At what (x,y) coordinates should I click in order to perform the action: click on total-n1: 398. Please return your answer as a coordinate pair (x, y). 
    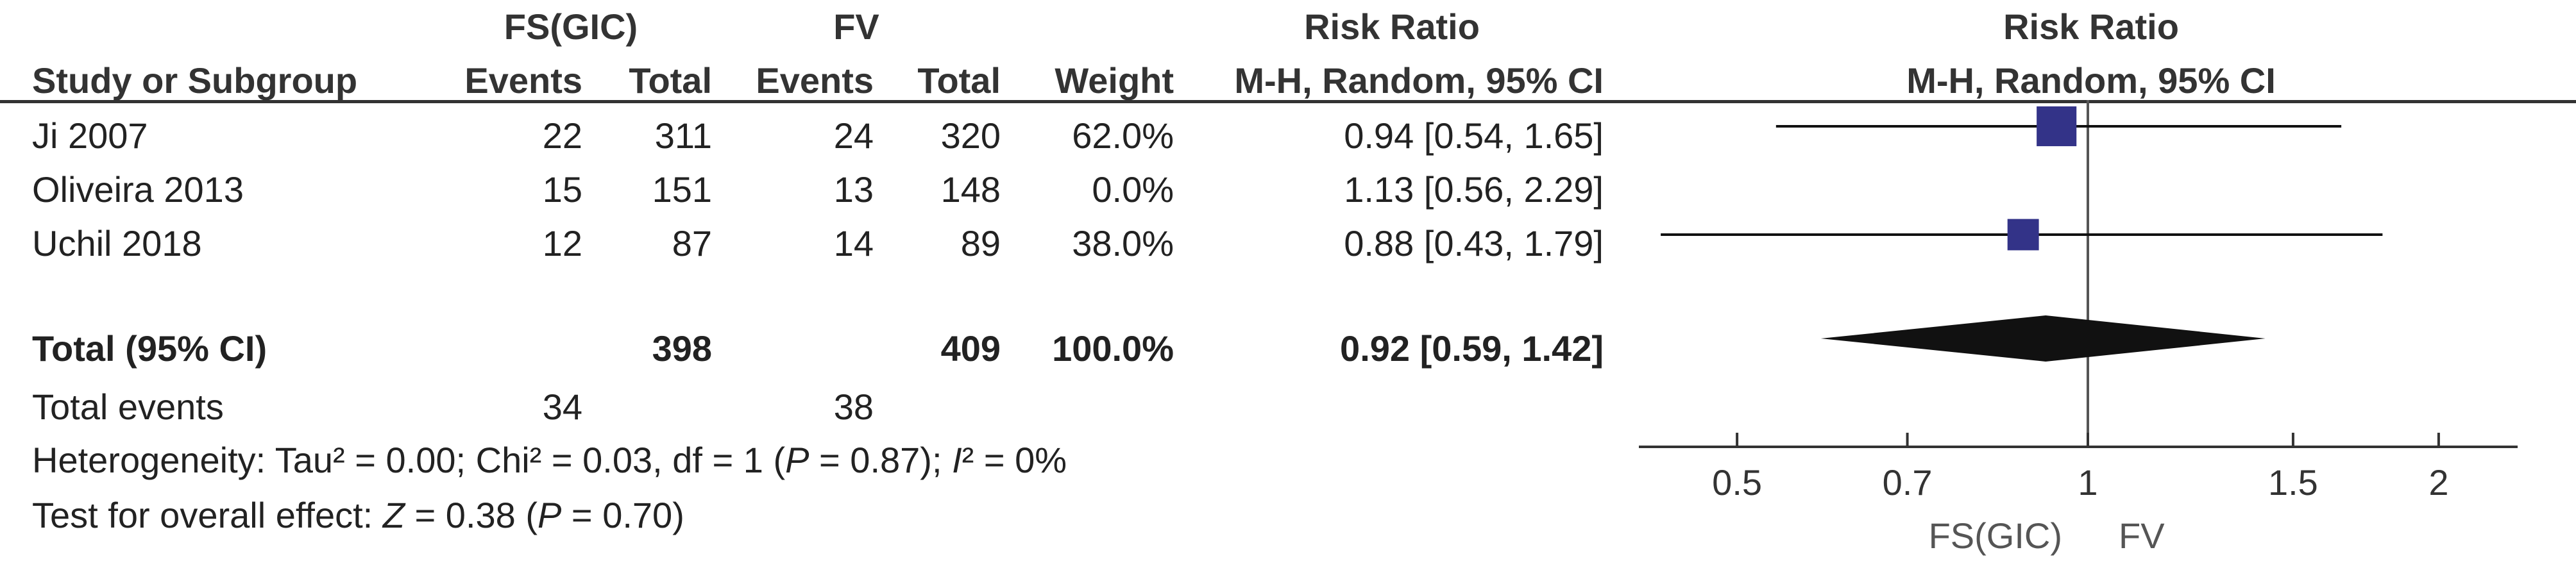
    Looking at the image, I should click on (682, 348).